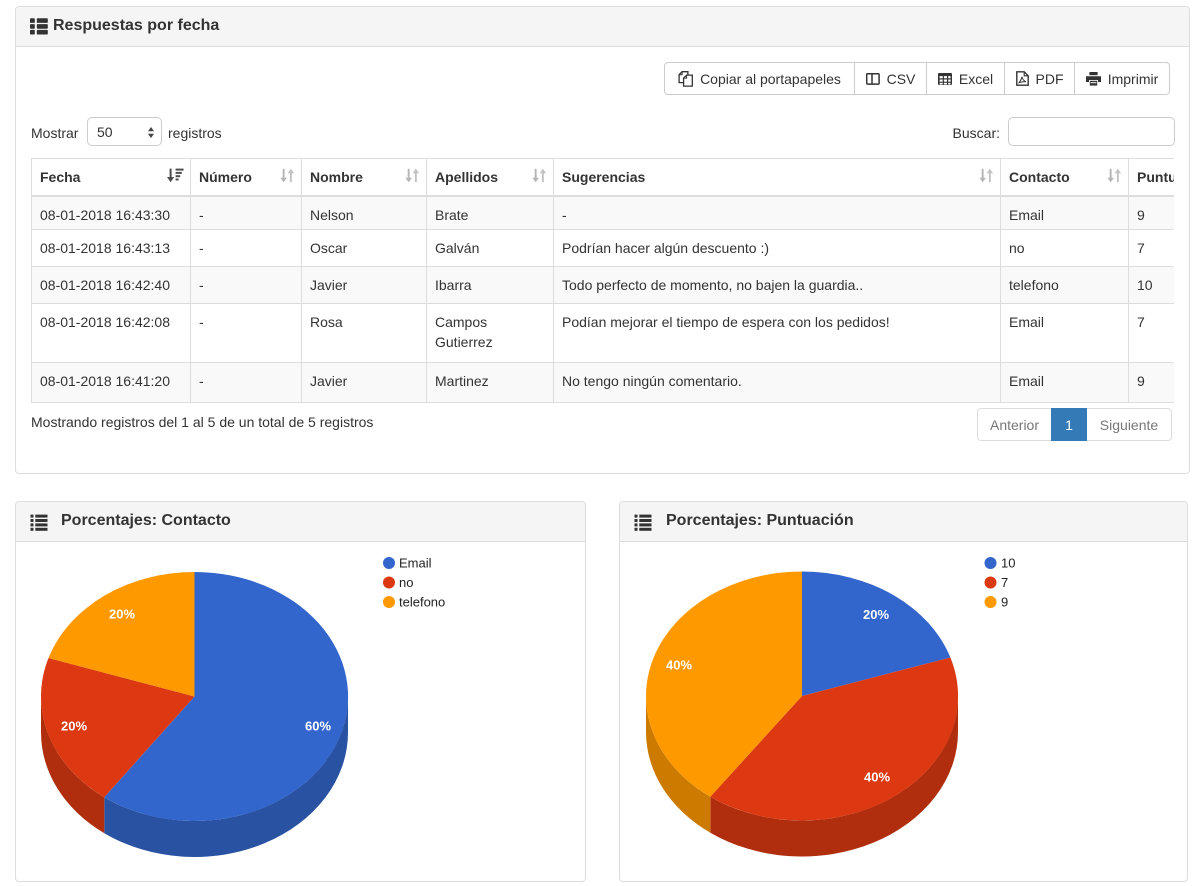  What do you see at coordinates (1004, 602) in the screenshot?
I see `svg-text: 9` at bounding box center [1004, 602].